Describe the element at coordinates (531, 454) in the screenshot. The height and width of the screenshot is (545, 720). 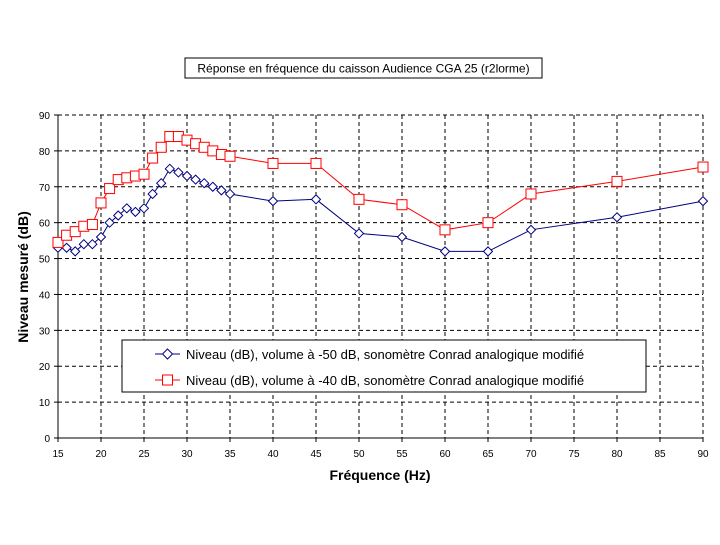
I see `x-tick-label: 70` at that location.